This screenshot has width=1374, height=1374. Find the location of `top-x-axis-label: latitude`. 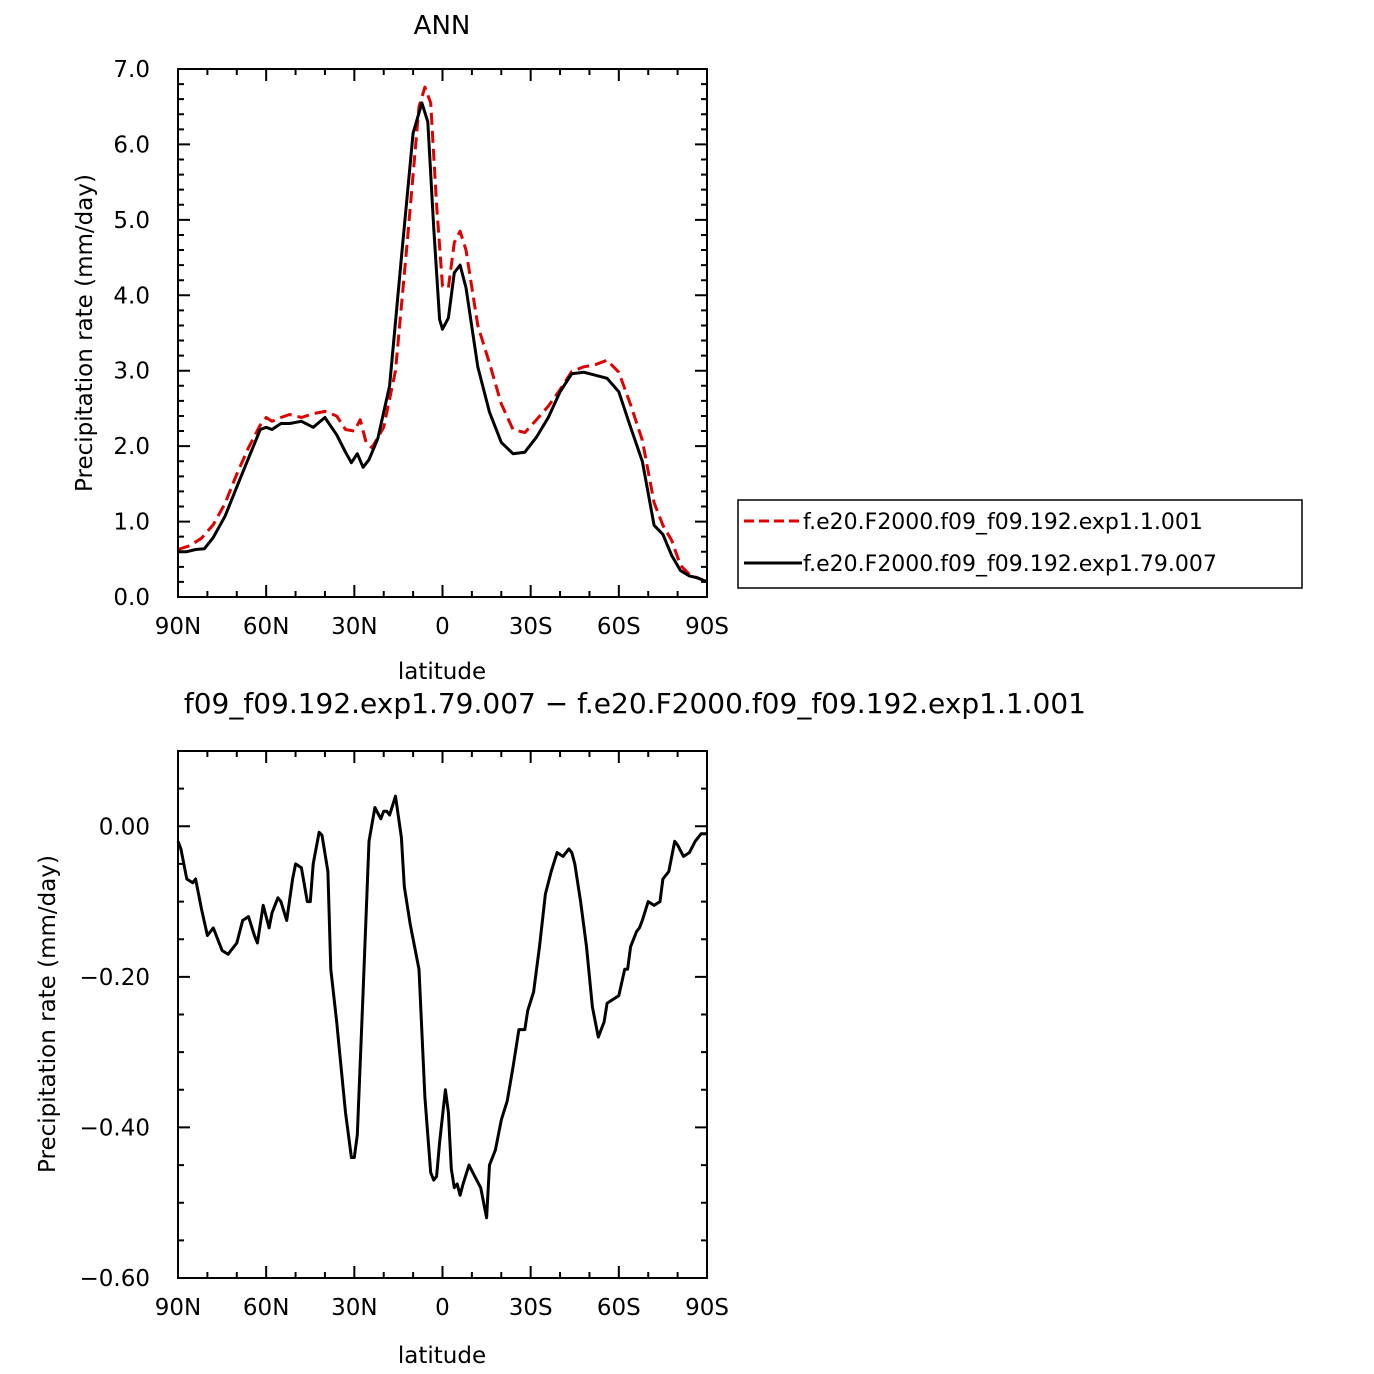

top-x-axis-label: latitude is located at coordinates (442, 672).